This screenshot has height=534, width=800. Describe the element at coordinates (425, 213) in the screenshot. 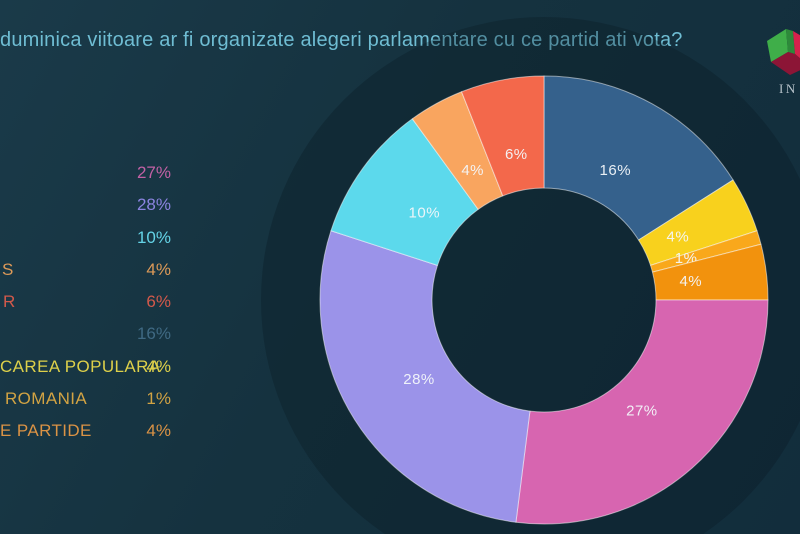

I see `slice-label: 10%` at that location.